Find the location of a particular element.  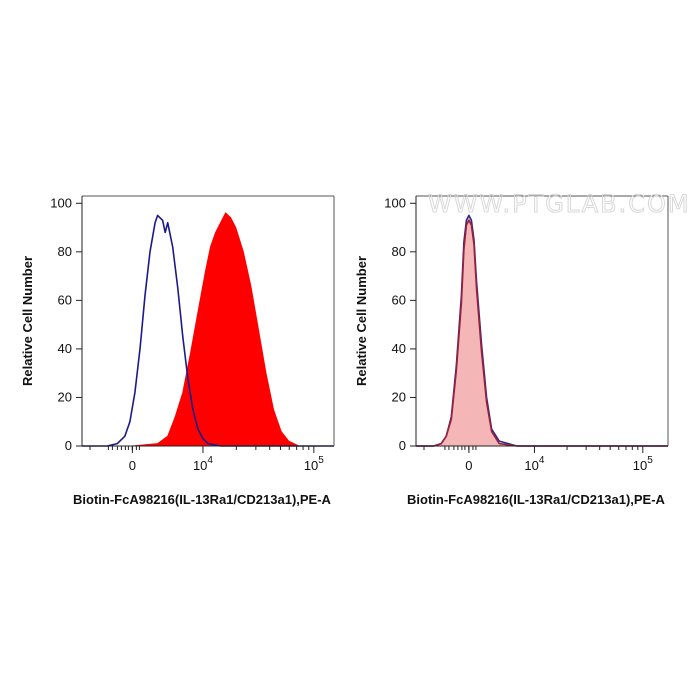

watermark-text: WWW.PTGLAB.COM is located at coordinates (559, 204).